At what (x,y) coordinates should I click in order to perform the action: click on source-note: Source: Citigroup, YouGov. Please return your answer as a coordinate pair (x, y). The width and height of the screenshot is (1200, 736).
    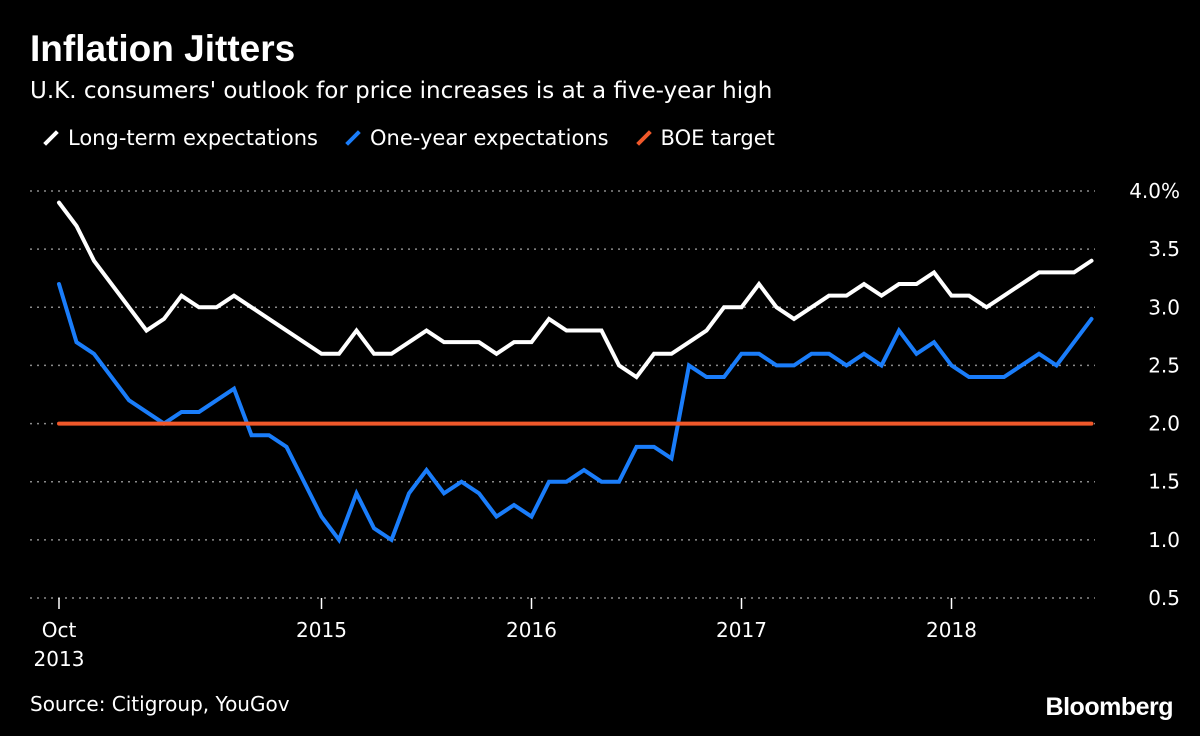
    Looking at the image, I should click on (160, 704).